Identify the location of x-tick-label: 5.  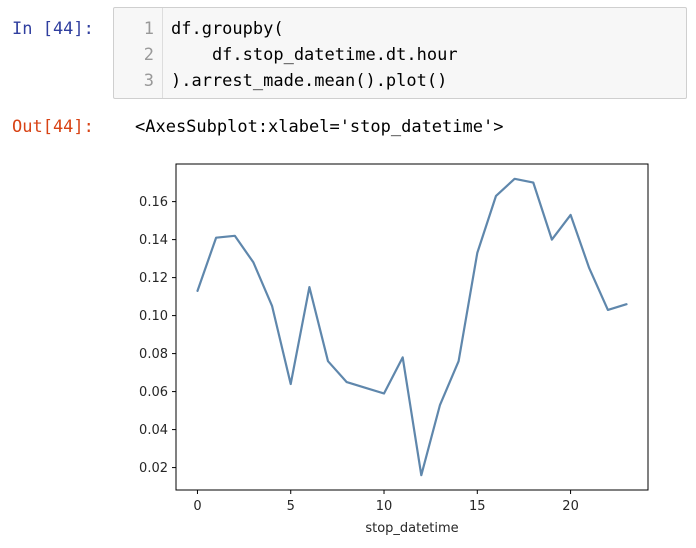
(291, 506).